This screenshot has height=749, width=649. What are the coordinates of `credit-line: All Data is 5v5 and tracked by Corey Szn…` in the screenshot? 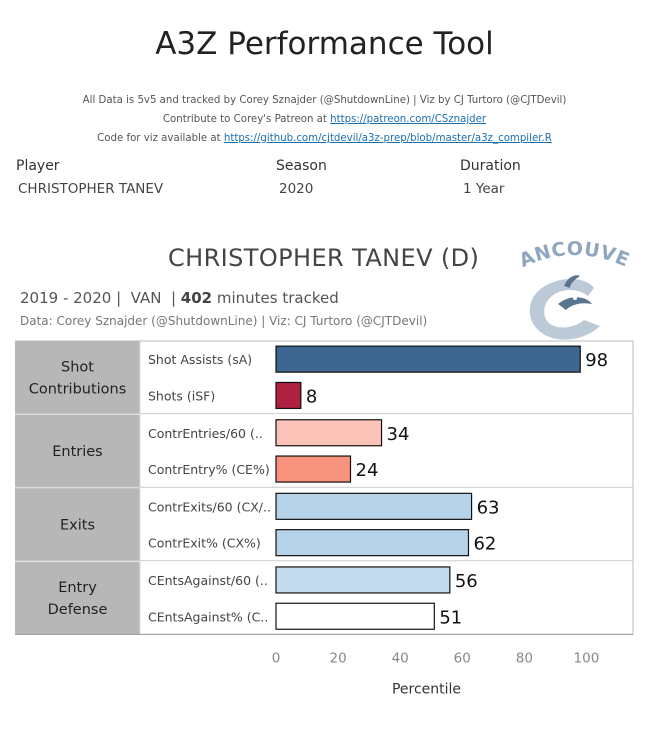 It's located at (324, 100).